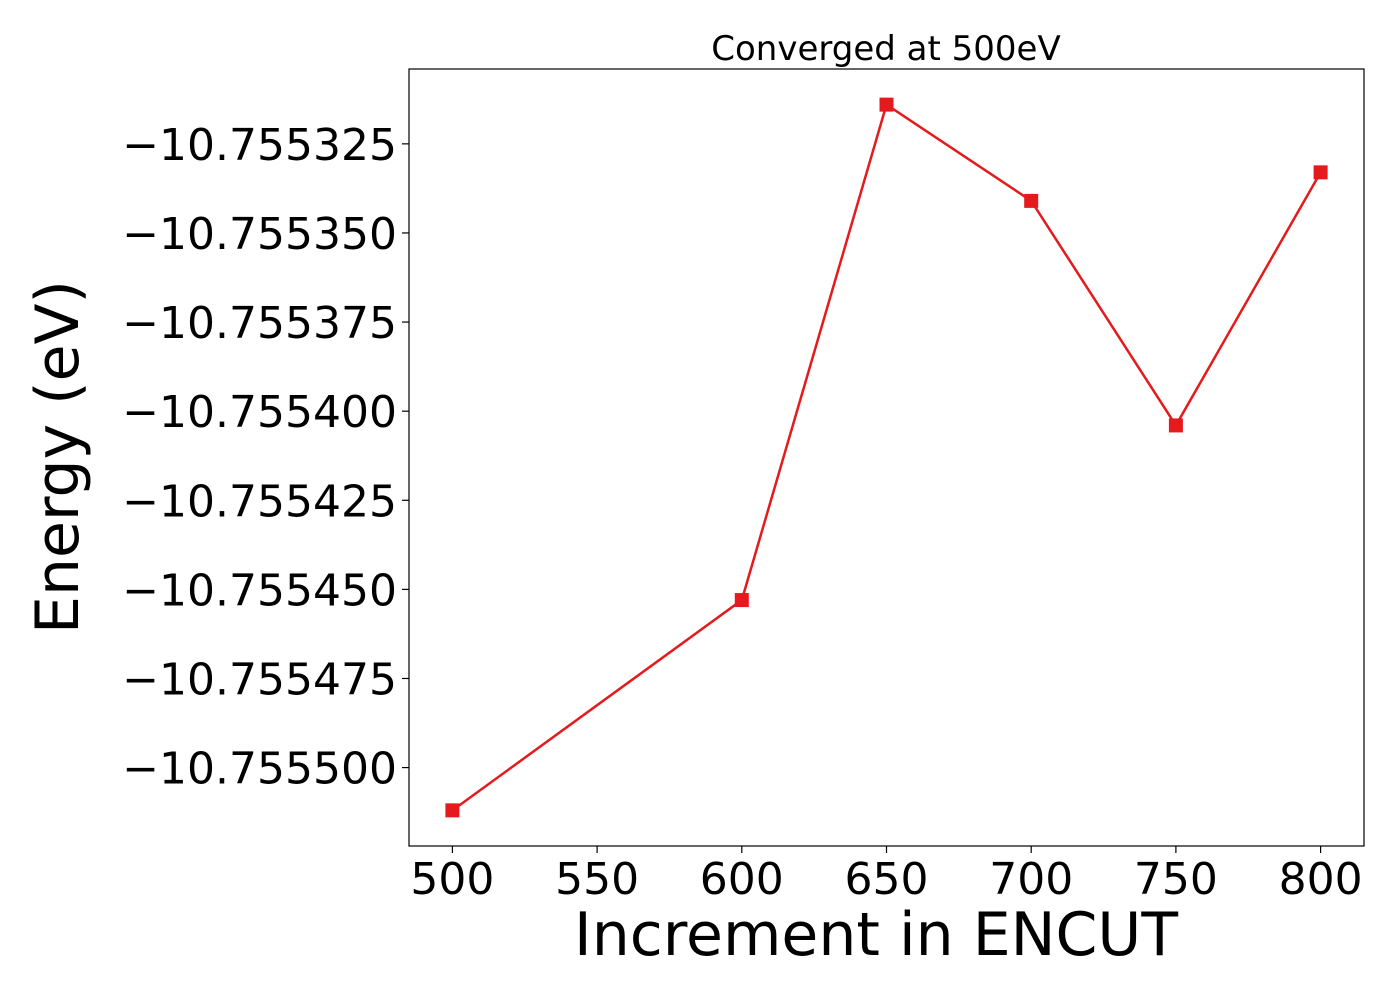  I want to click on x-tick-label: 550, so click(597, 879).